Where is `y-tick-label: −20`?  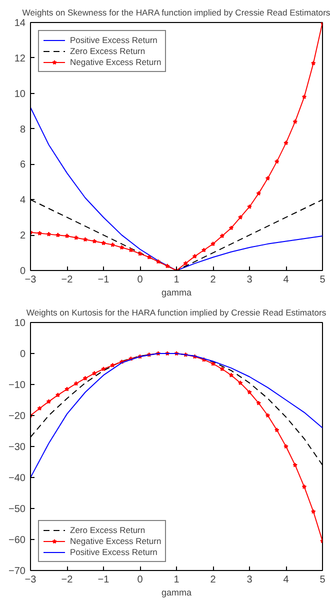
y-tick-label: −20 is located at coordinates (17, 416).